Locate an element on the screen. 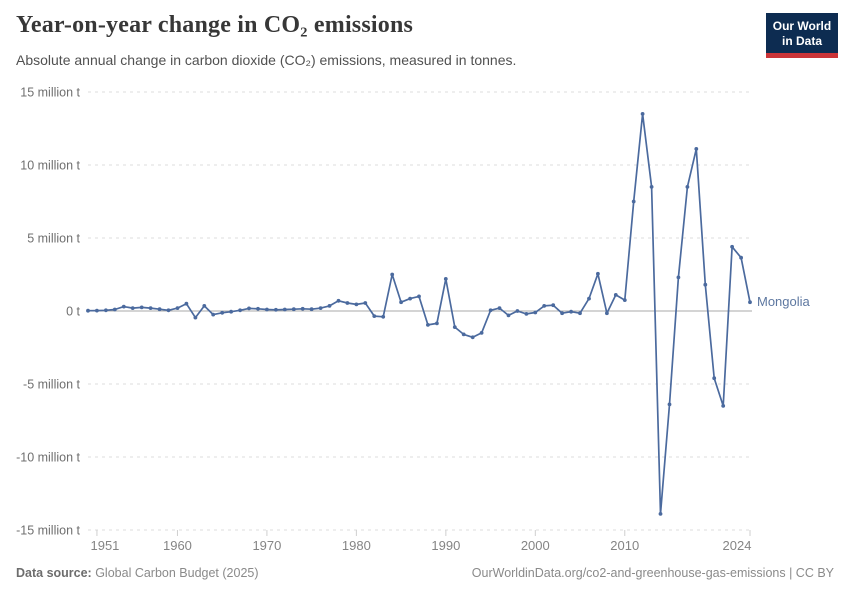 The width and height of the screenshot is (850, 600). y-axis-label: 0 t is located at coordinates (73, 312).